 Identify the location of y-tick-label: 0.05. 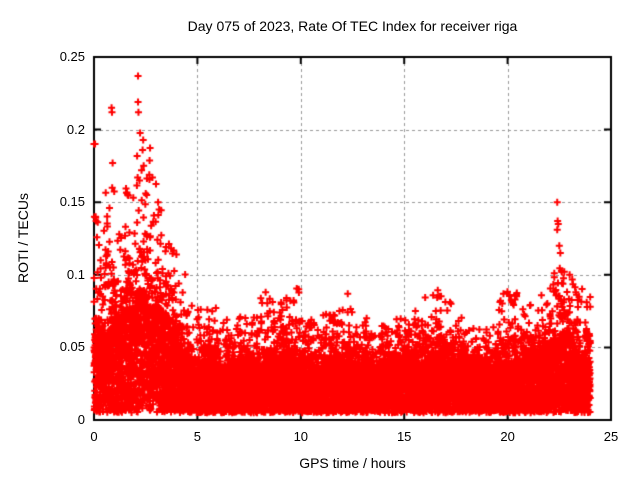
(72, 347).